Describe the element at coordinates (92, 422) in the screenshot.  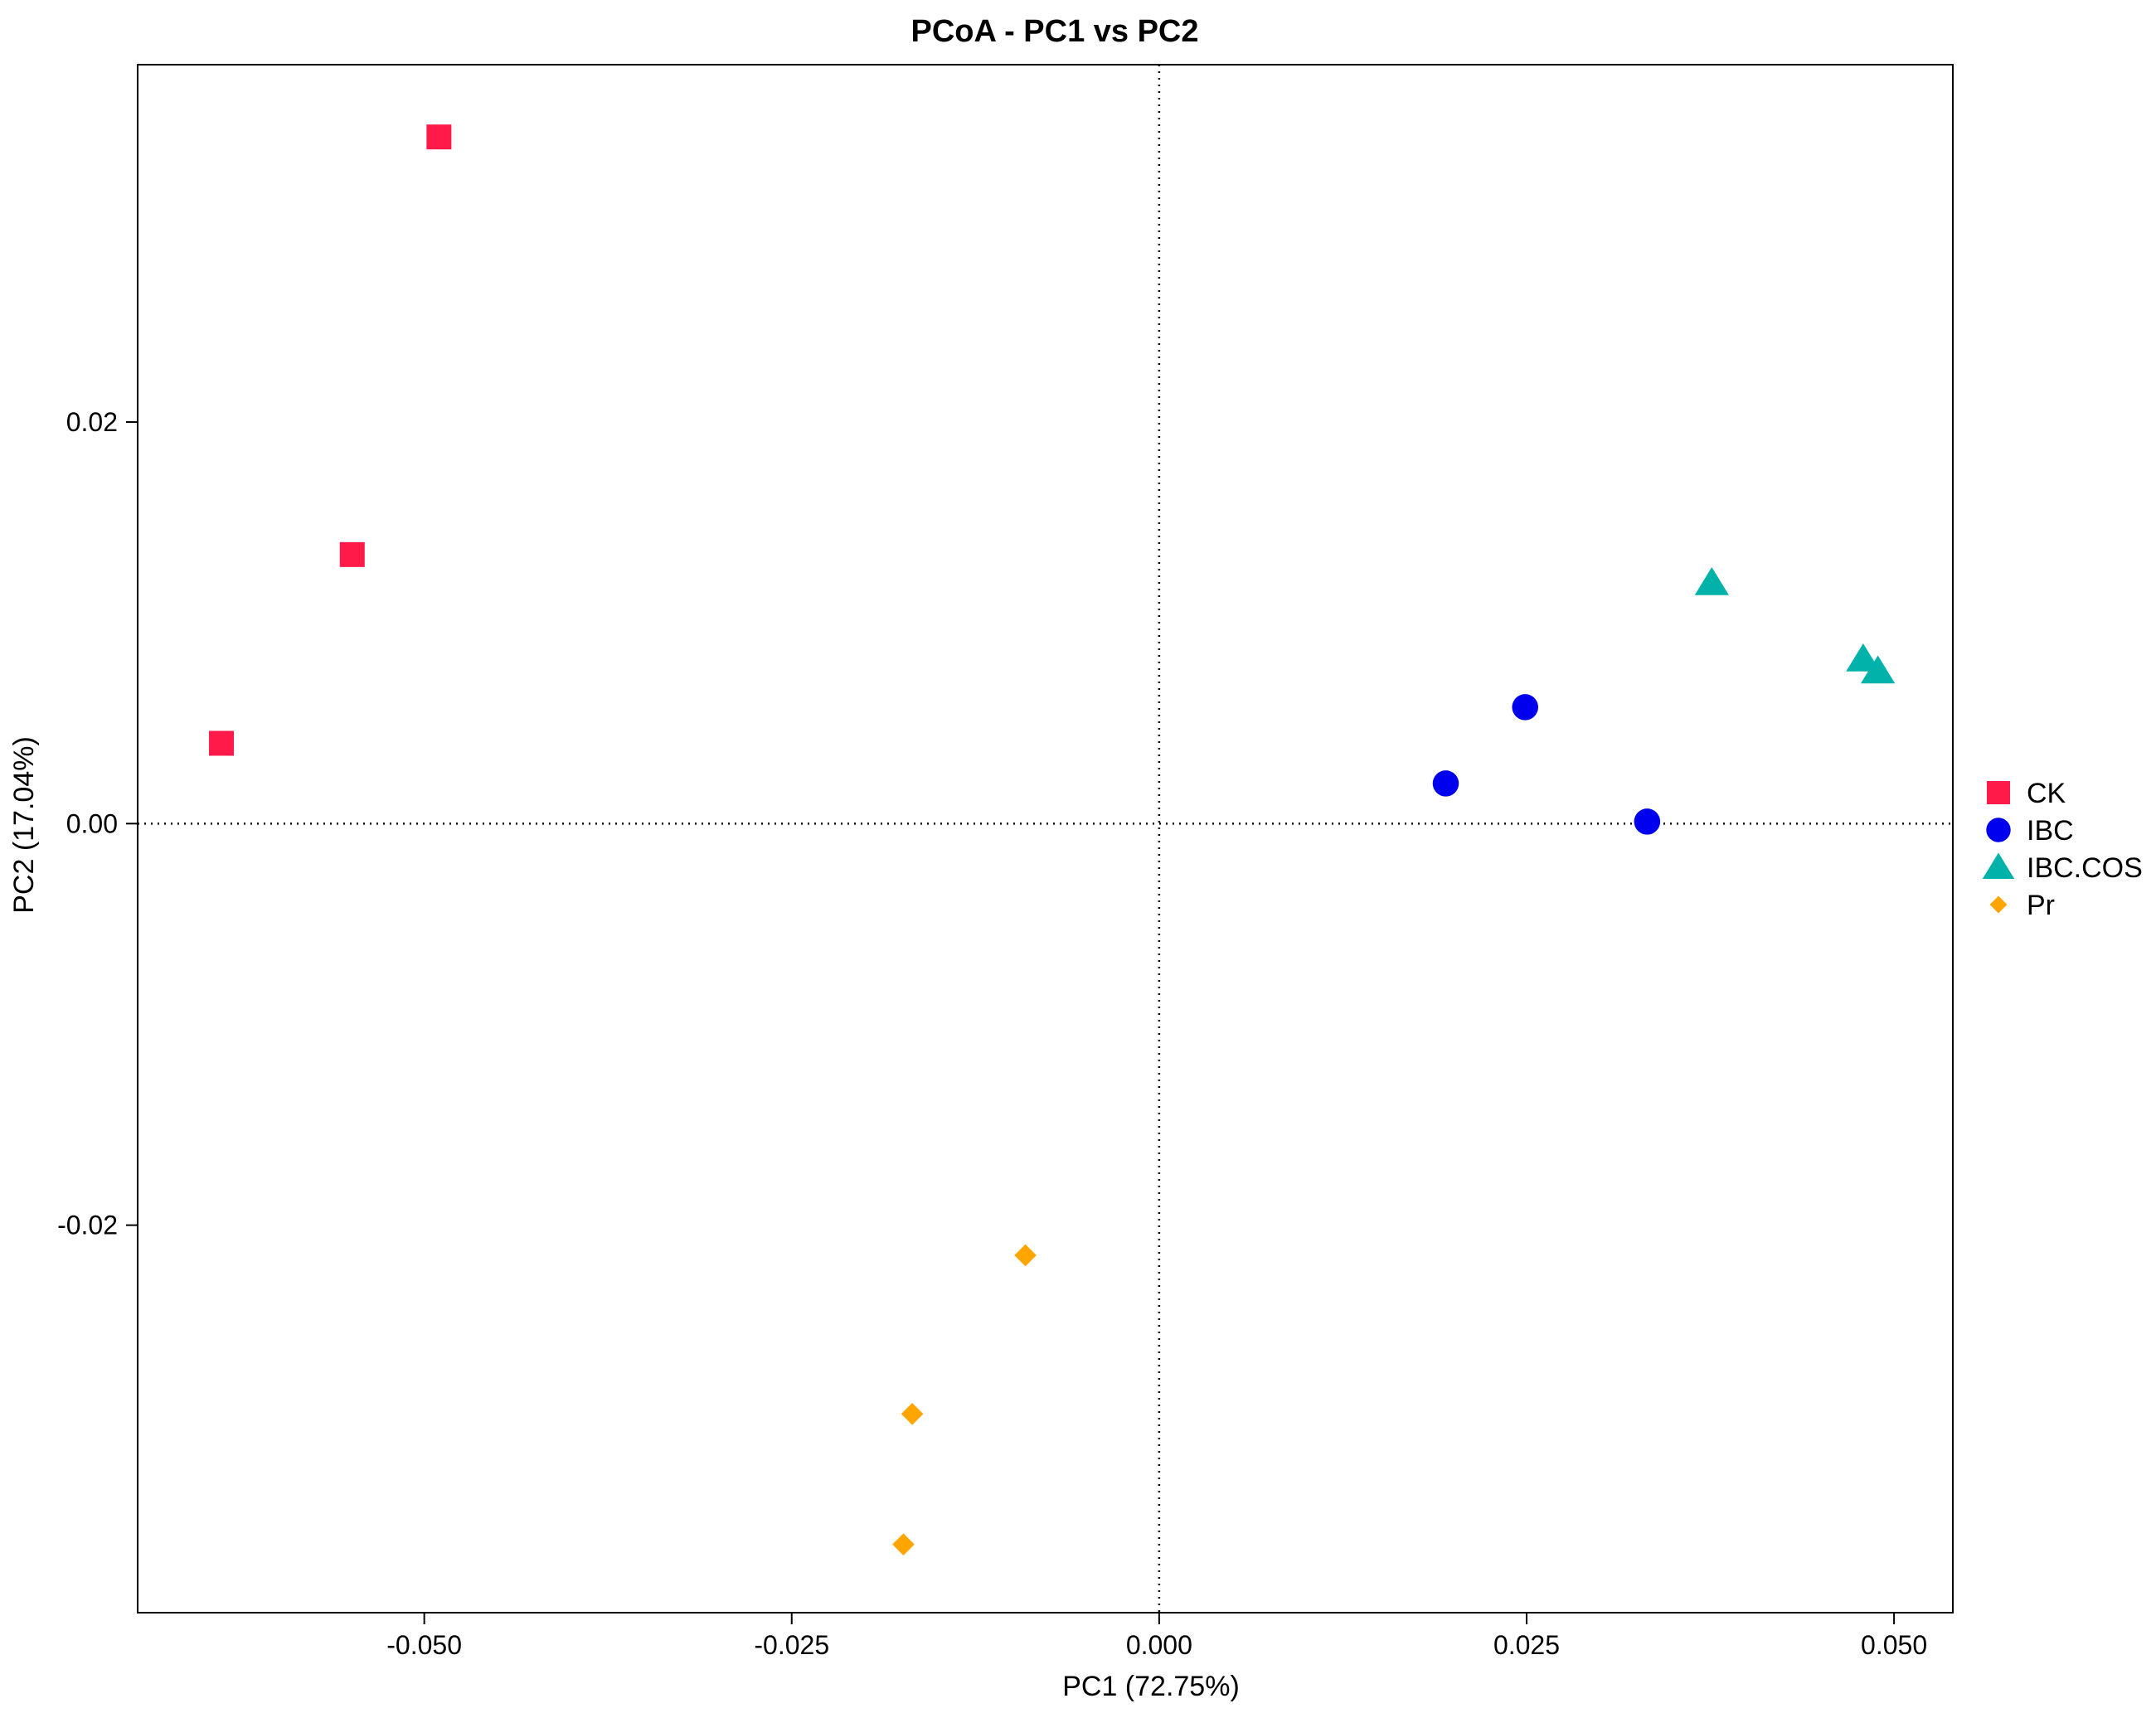
I see `y-tick-label: 0.02` at that location.